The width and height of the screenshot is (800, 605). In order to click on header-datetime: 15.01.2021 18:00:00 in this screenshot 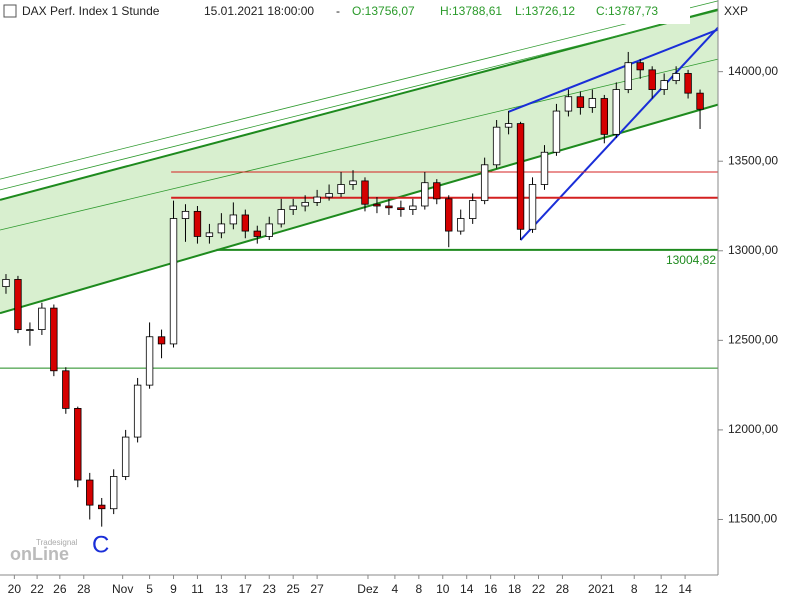, I will do `click(259, 11)`.